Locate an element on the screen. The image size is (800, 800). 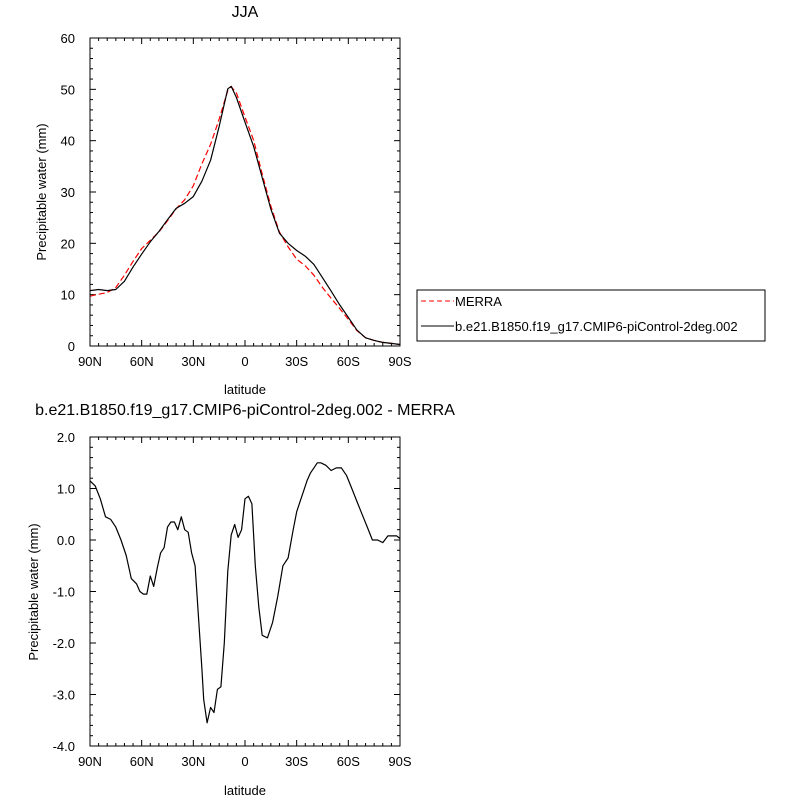
bottom-series-group is located at coordinates (245, 593).